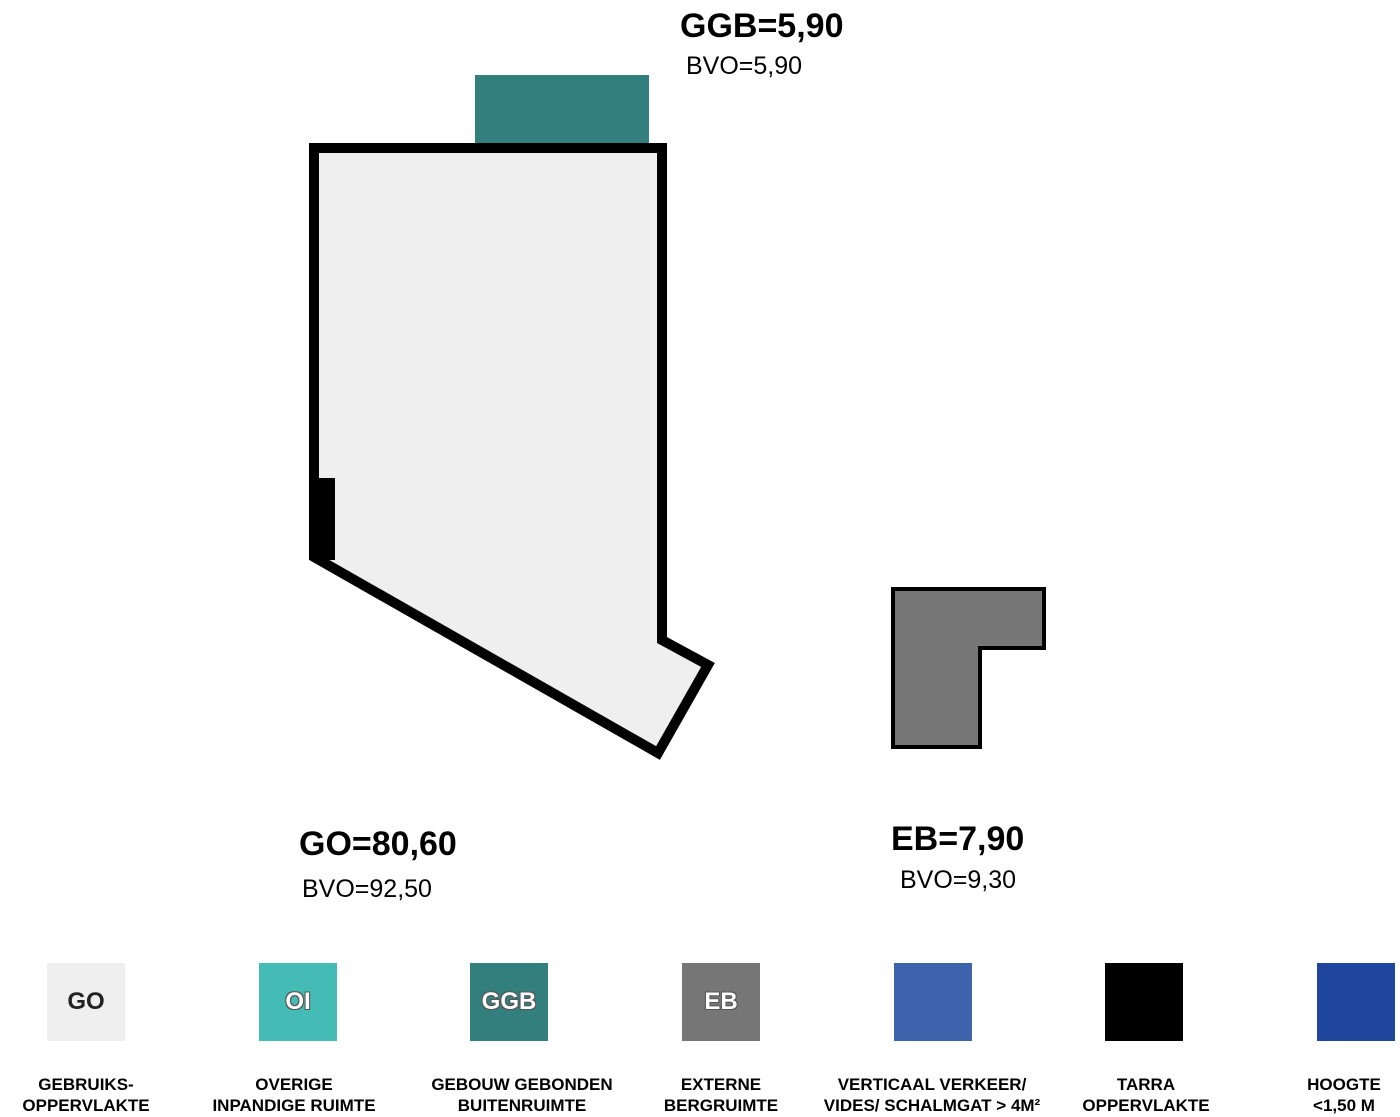 The height and width of the screenshot is (1117, 1400). I want to click on eb-area-shape, so click(968, 668).